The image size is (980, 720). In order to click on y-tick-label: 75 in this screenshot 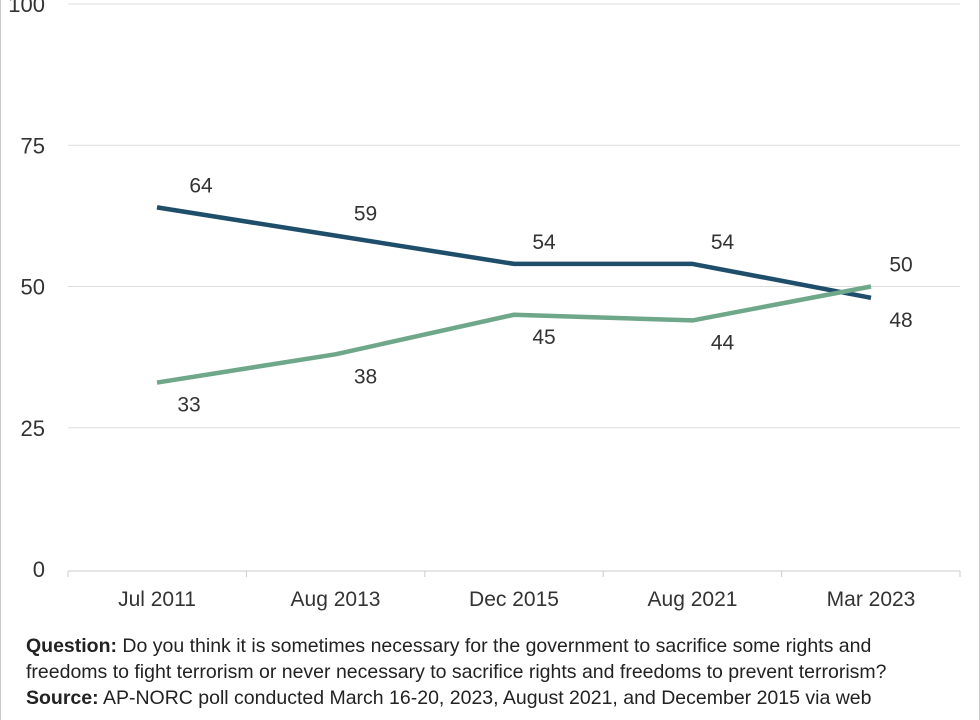, I will do `click(33, 145)`.